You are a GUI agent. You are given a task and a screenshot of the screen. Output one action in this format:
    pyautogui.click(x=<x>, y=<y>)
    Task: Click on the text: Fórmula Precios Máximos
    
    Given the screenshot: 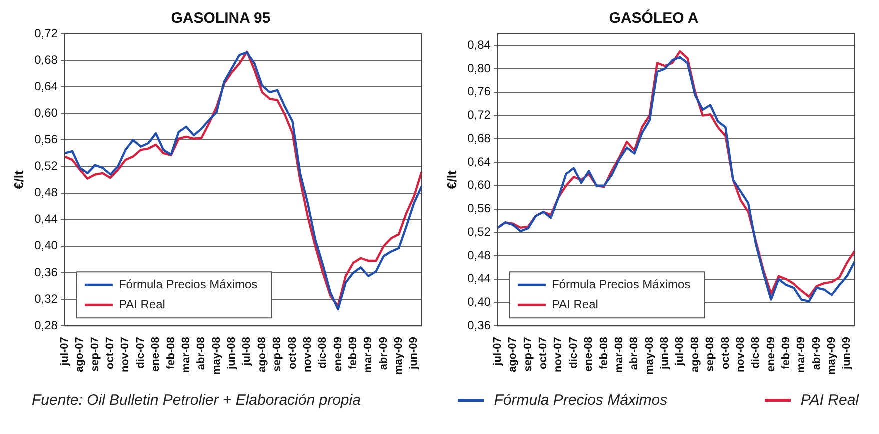 What is the action you would take?
    pyautogui.click(x=581, y=400)
    